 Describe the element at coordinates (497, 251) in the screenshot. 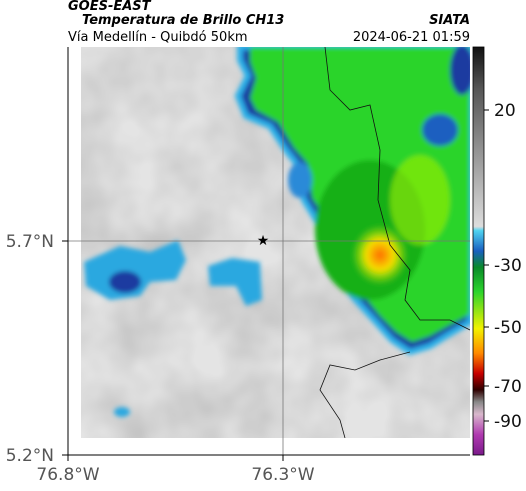

I see `colorbar: 20 -30 -50 -70 -90` at that location.